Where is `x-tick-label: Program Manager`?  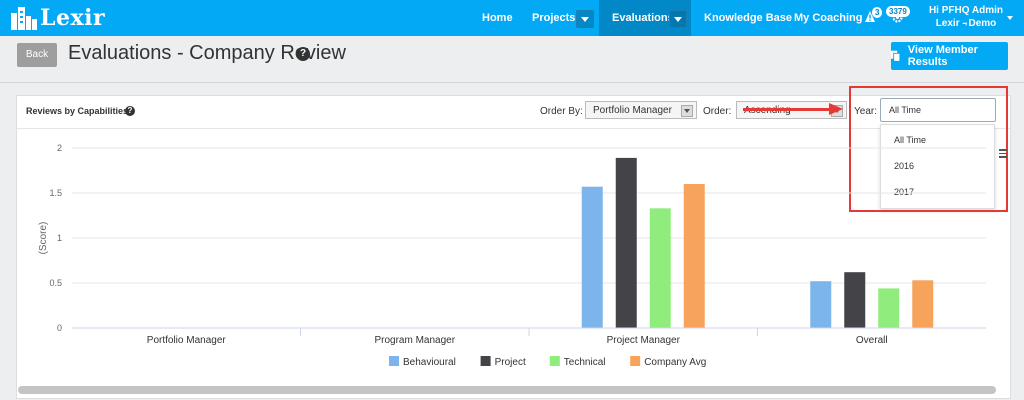 x-tick-label: Program Manager is located at coordinates (414, 340).